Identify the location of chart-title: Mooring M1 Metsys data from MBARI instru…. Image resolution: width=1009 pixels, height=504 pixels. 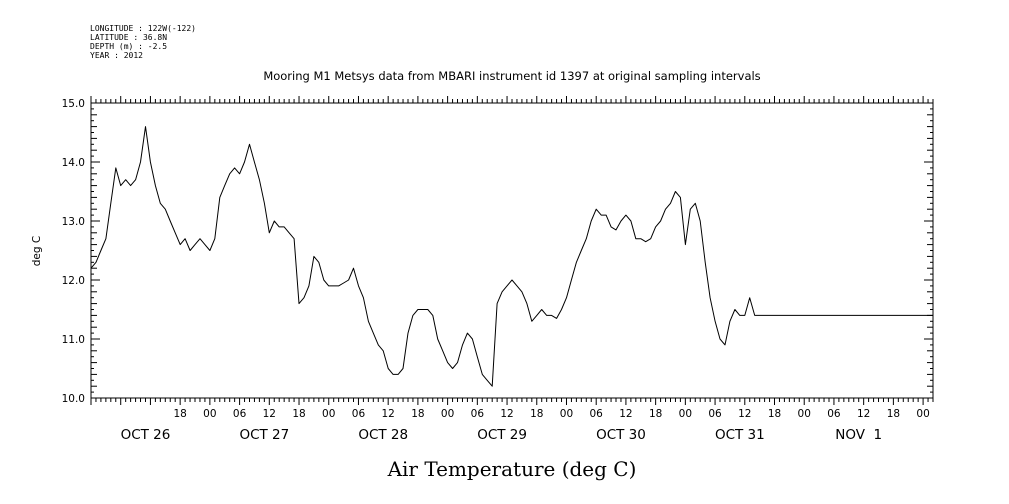
(511, 76).